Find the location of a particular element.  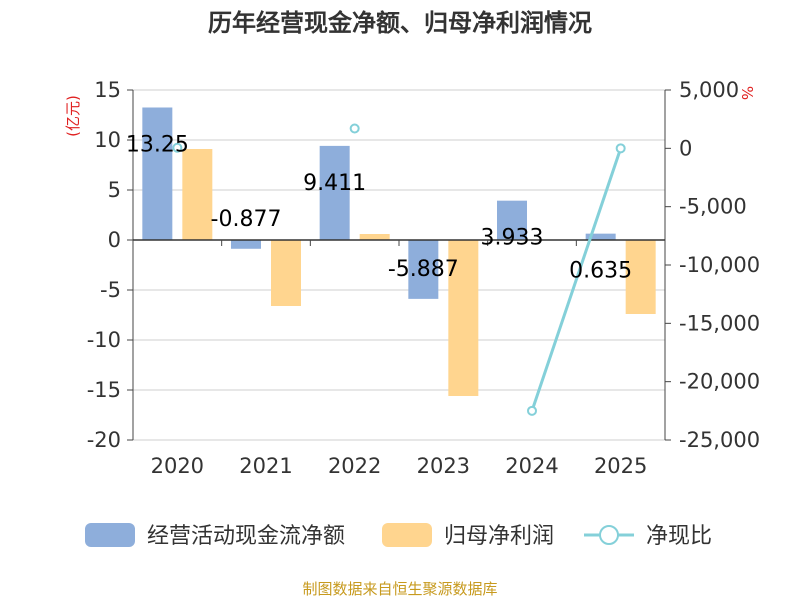

left-tick-label: 0 is located at coordinates (114, 240).